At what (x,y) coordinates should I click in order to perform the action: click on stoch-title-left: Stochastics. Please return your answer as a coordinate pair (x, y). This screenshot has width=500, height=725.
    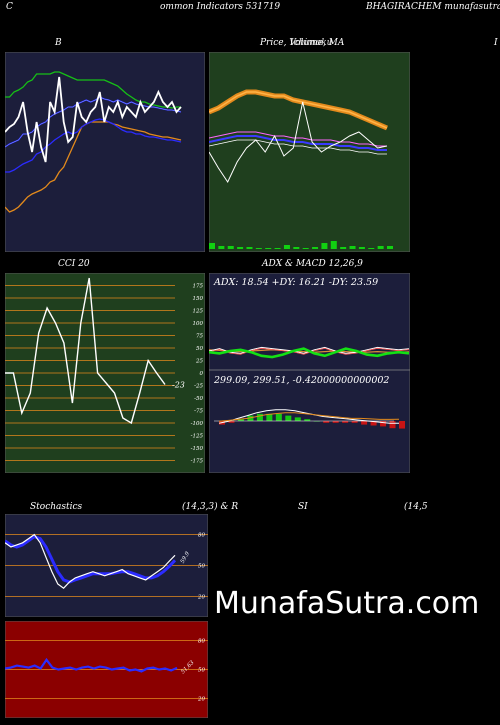
    Looking at the image, I should click on (56, 507).